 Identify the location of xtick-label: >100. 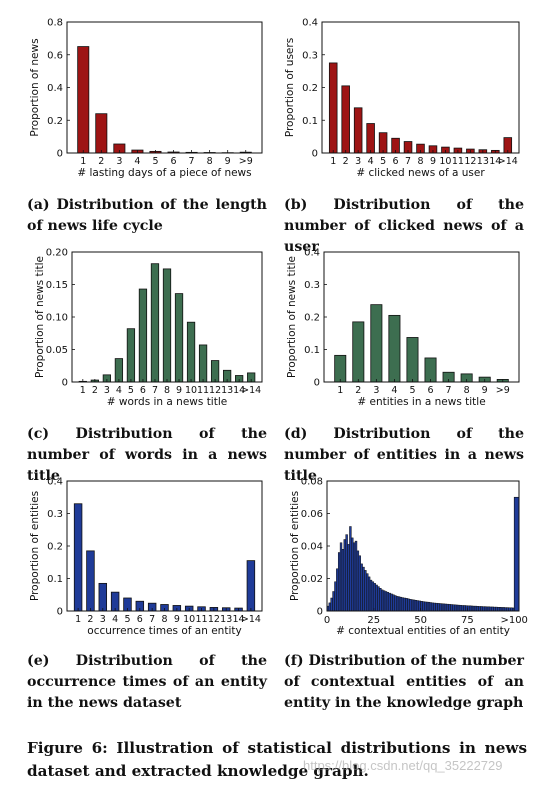
(513, 620).